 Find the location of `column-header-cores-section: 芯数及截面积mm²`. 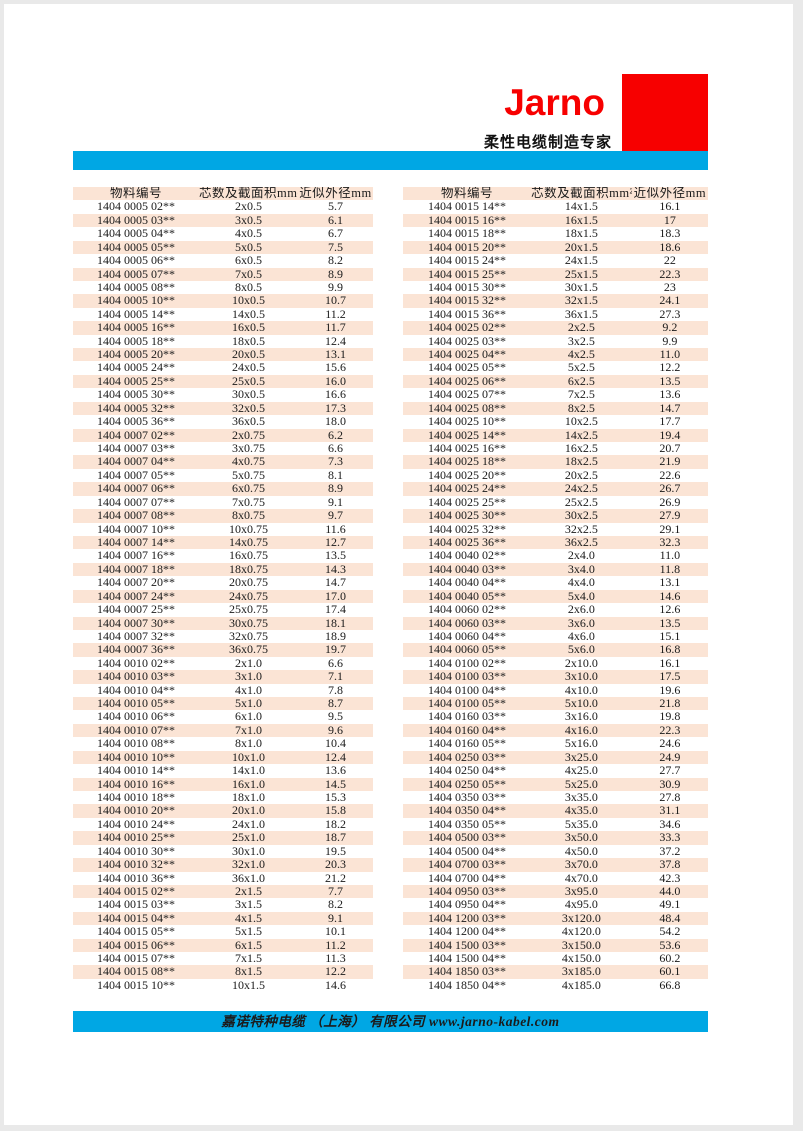

column-header-cores-section: 芯数及截面积mm² is located at coordinates (248, 193).